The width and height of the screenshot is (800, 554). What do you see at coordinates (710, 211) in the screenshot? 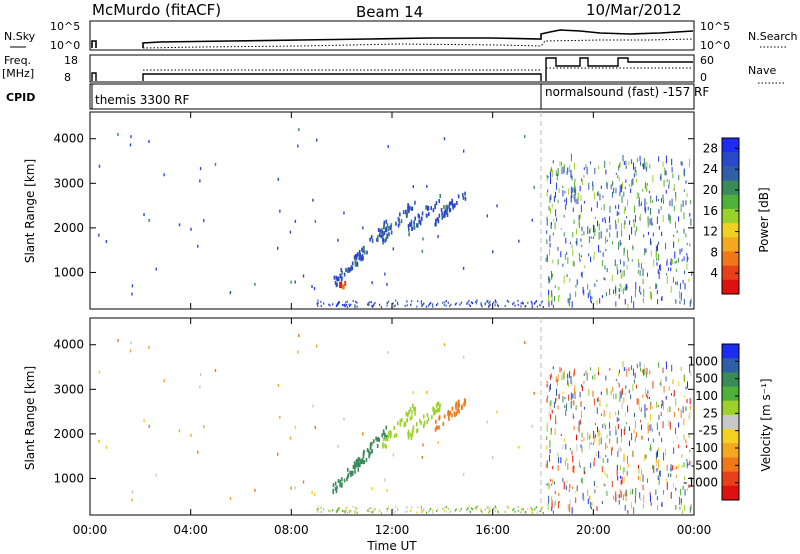
I see `colorbar-tick-label: 16` at bounding box center [710, 211].